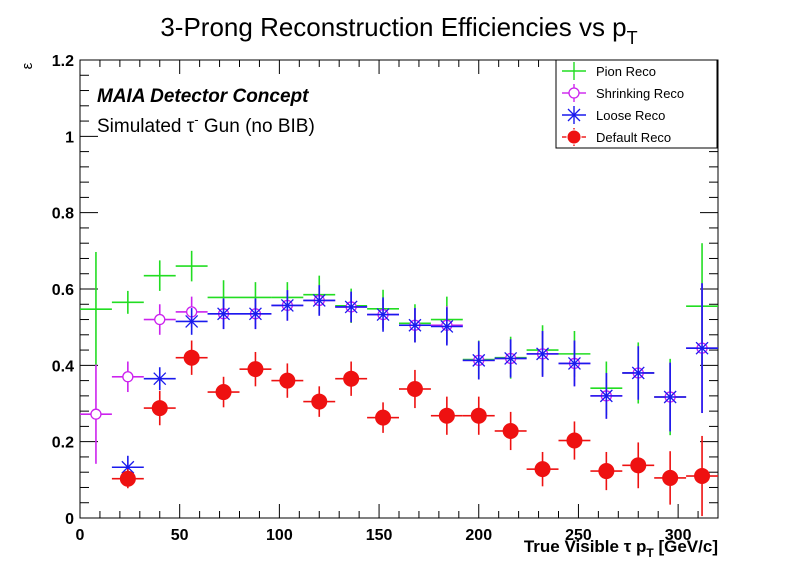  What do you see at coordinates (180, 535) in the screenshot?
I see `x-tick-label: 50` at bounding box center [180, 535].